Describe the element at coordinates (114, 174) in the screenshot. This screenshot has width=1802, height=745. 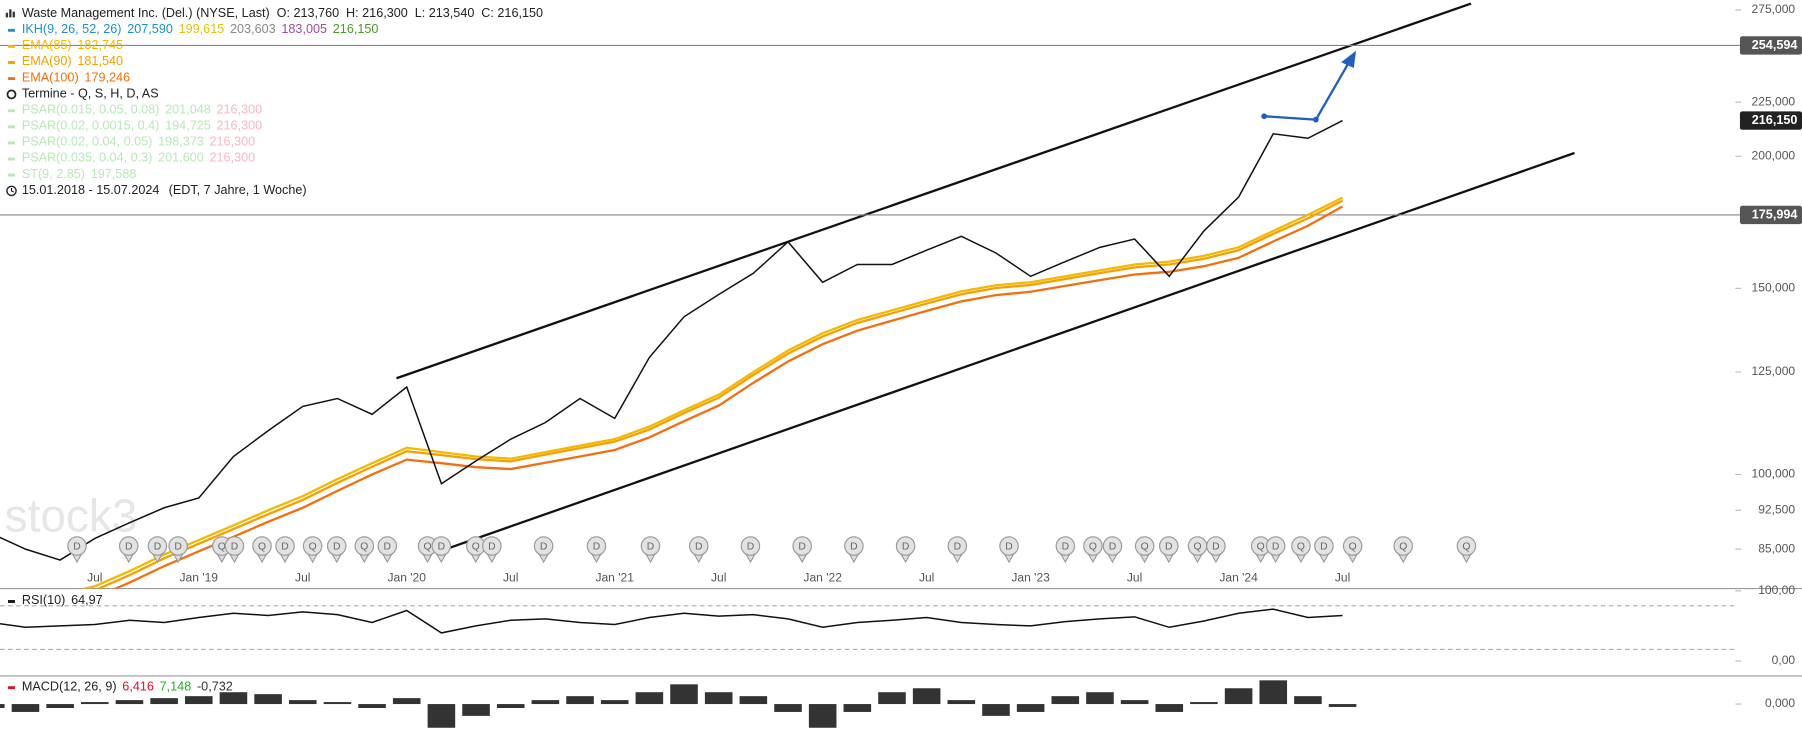
I see `legend-value: 197,588` at that location.